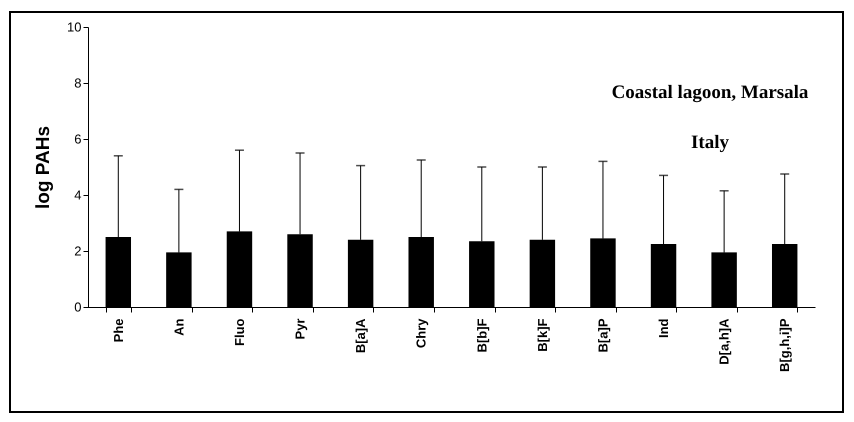  I want to click on y-tick-label: 6, so click(78, 139).